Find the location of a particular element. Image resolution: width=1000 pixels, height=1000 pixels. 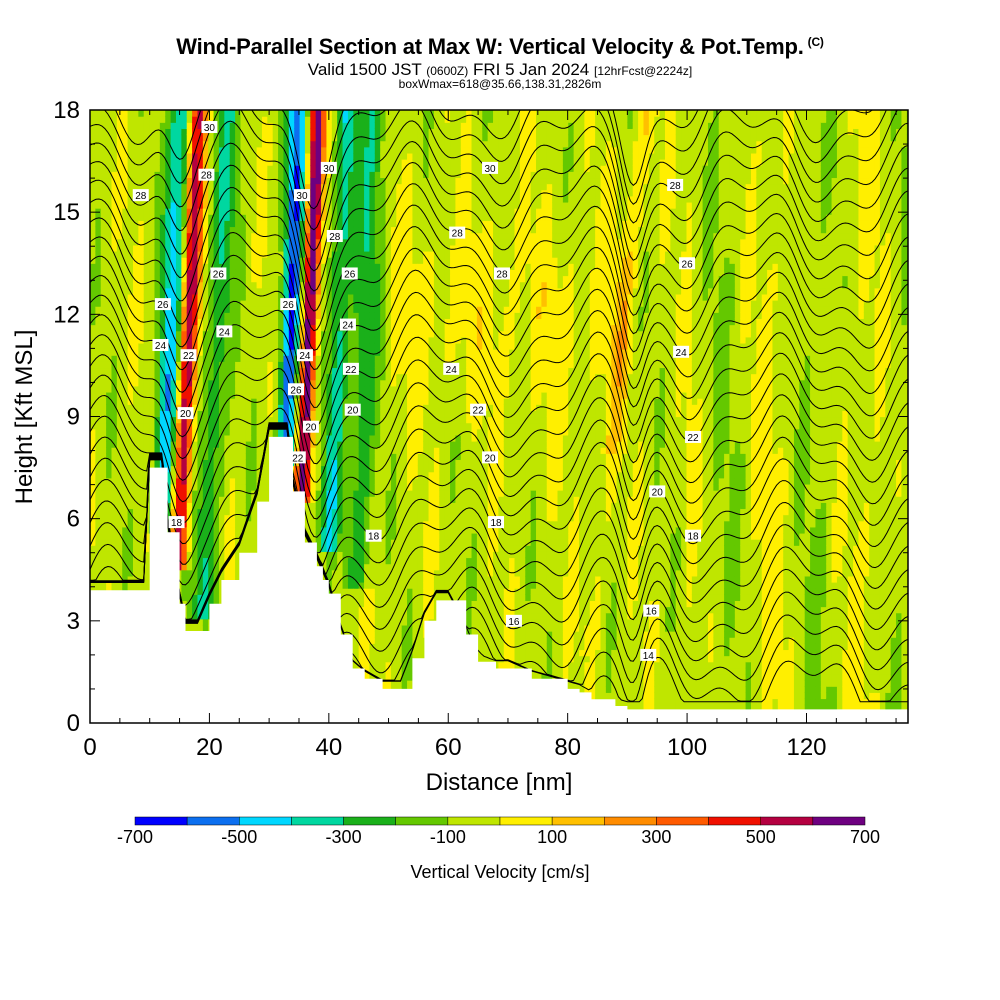

valid-date: FRI 5 Jan 2024 is located at coordinates (531, 69).